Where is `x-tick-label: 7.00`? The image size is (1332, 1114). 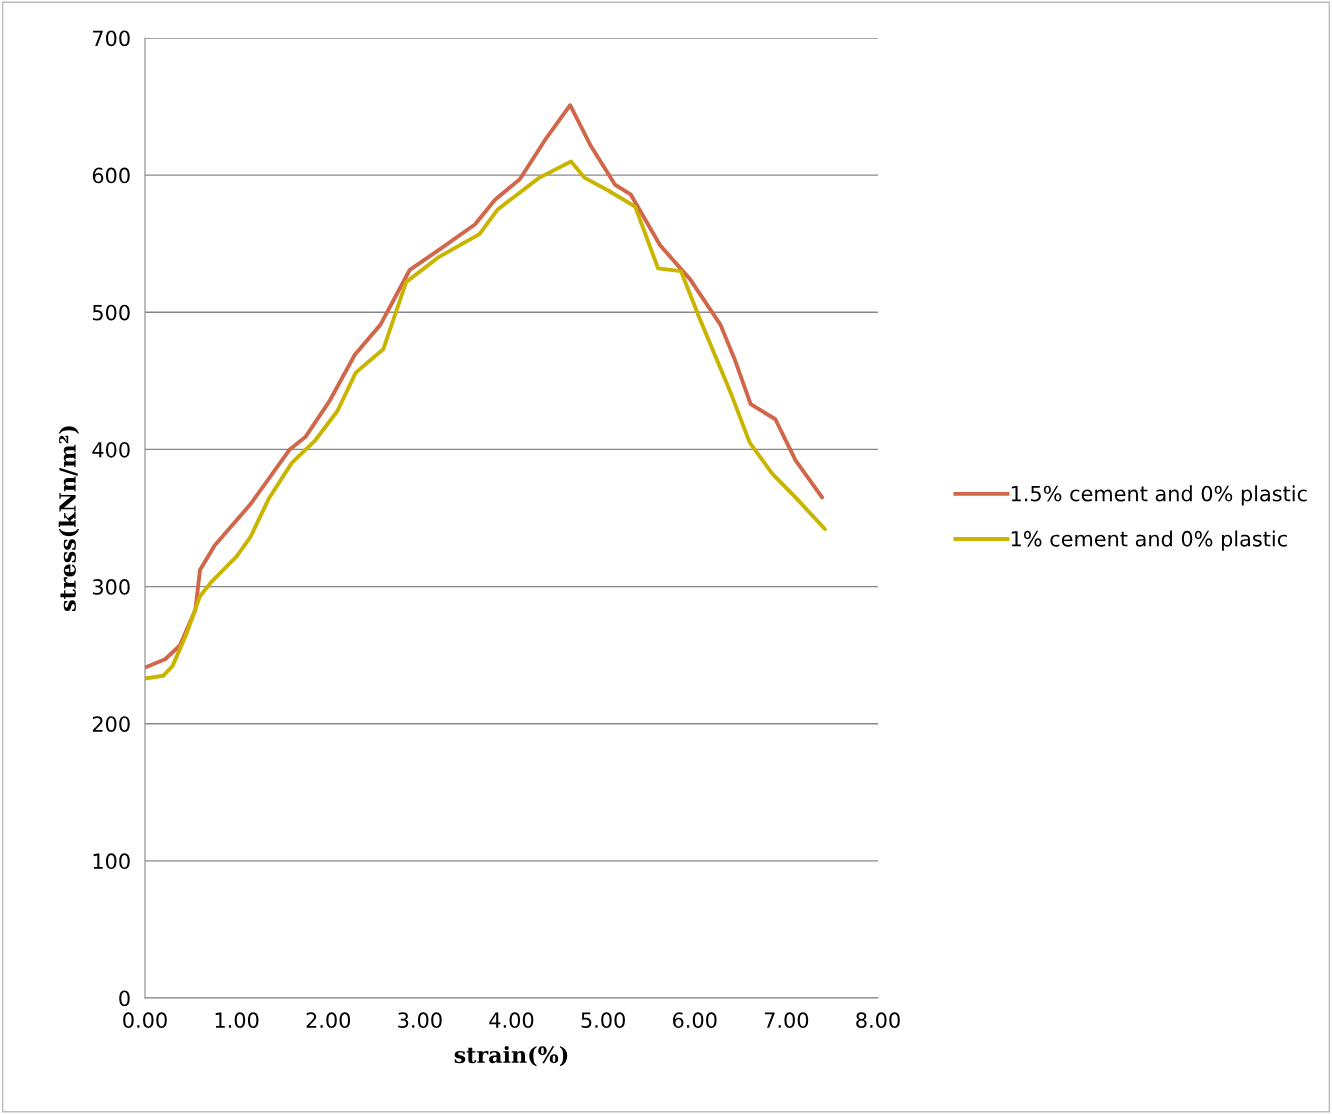
x-tick-label: 7.00 is located at coordinates (786, 1020).